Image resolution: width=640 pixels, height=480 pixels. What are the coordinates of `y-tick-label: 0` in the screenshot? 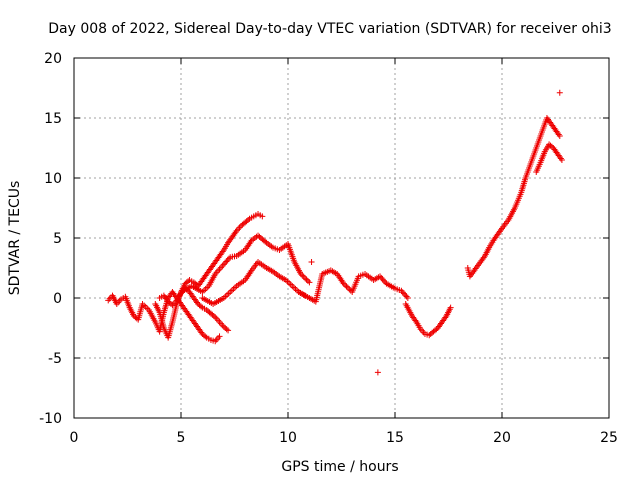 It's located at (57, 299).